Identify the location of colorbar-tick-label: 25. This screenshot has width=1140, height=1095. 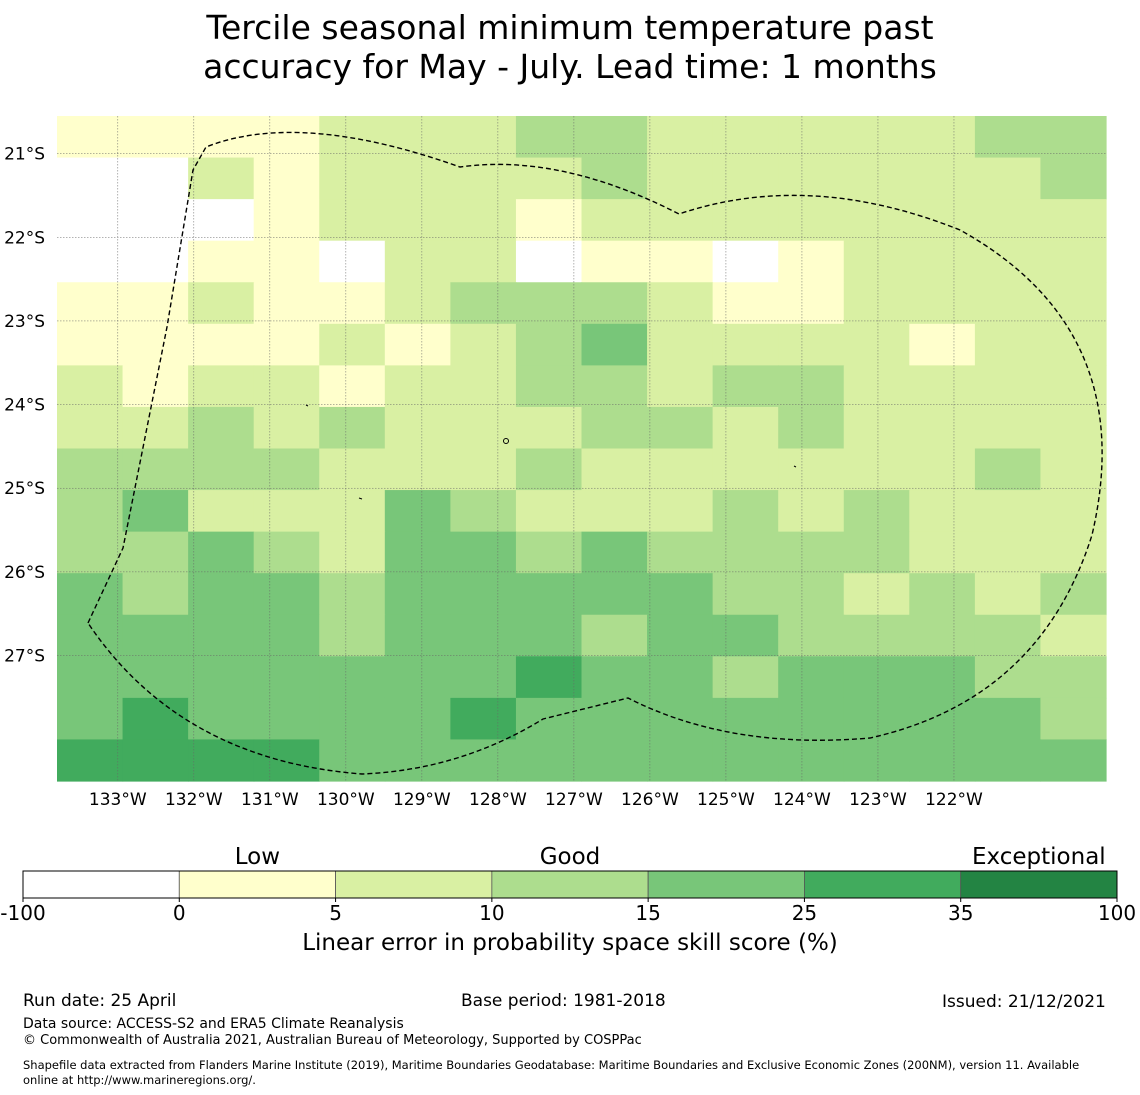
(804, 913).